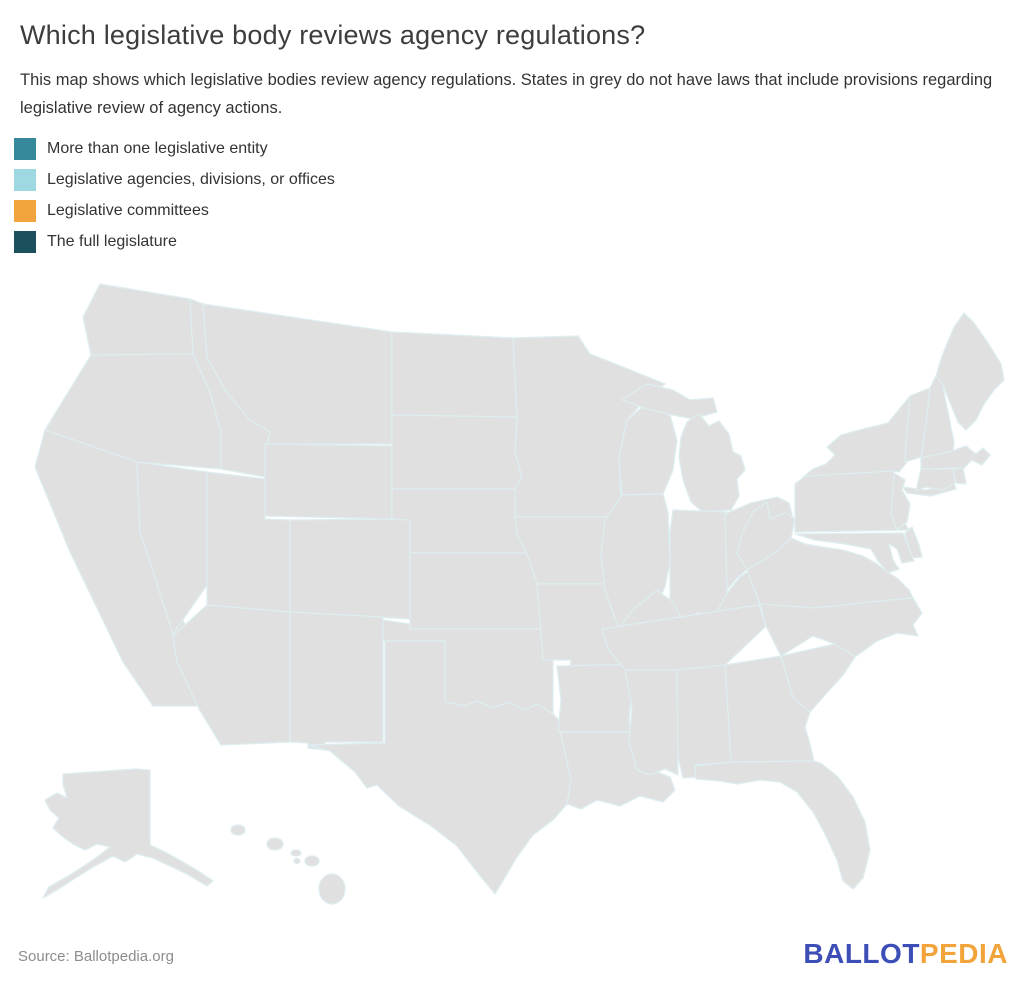  What do you see at coordinates (712, 463) in the screenshot?
I see `state-michigan` at bounding box center [712, 463].